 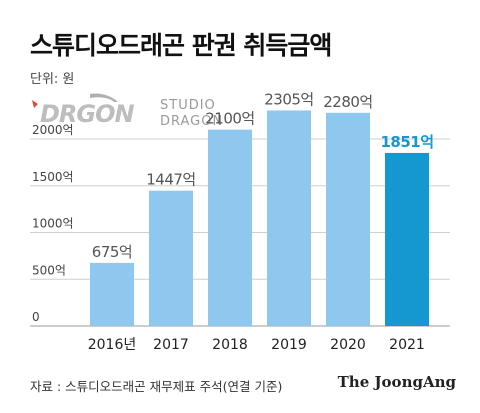 What do you see at coordinates (229, 119) in the screenshot?
I see `bar-value-label: 2100억` at bounding box center [229, 119].